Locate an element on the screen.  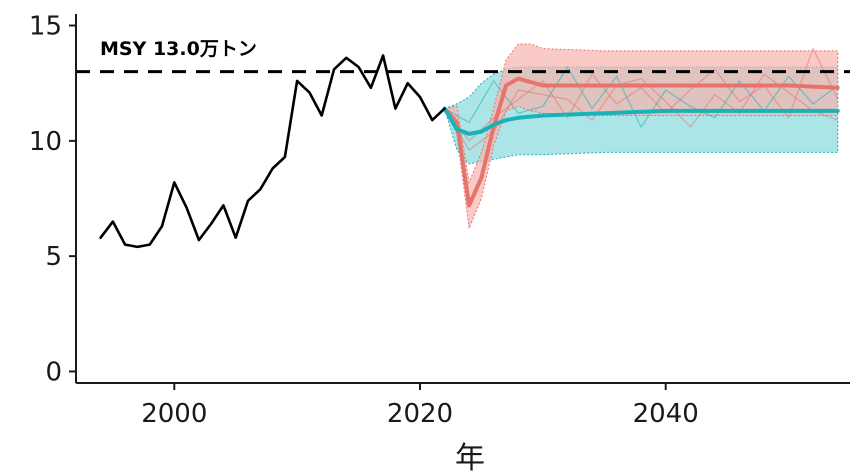
x-tick-label: 2000 is located at coordinates (174, 414).